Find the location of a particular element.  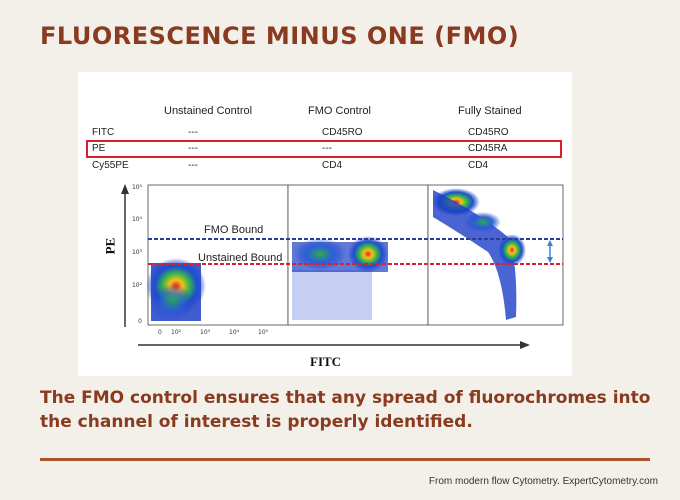

x-tick-label: 0 is located at coordinates (160, 332).